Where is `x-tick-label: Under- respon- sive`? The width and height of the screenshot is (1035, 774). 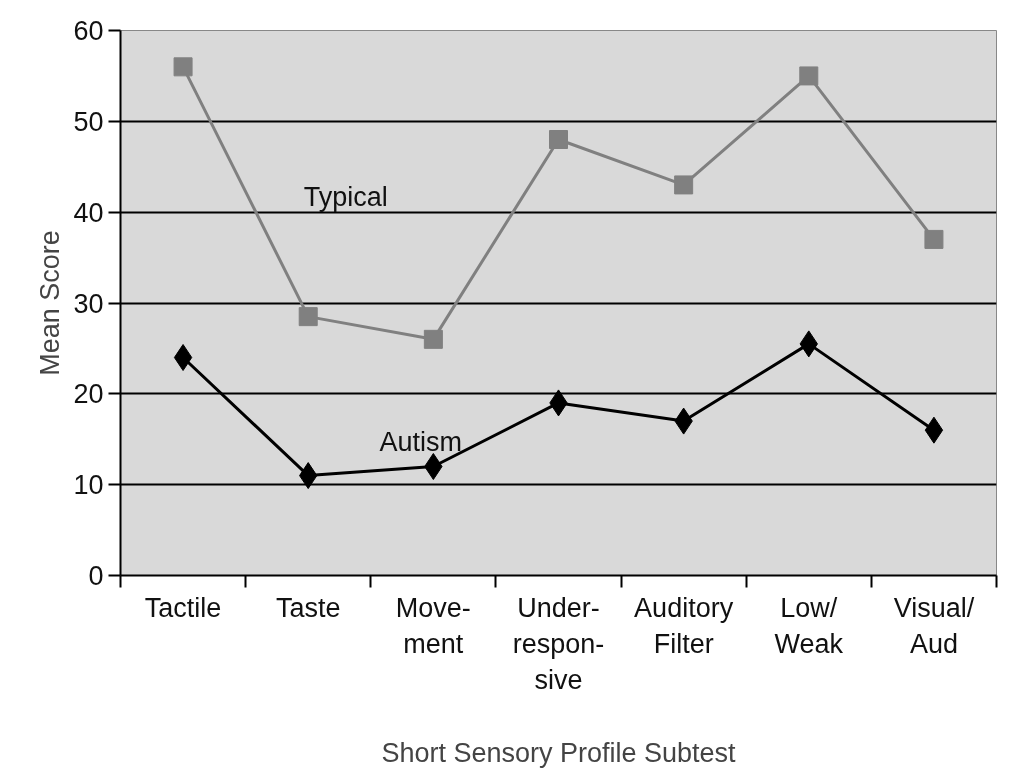 x-tick-label: Under- respon- sive is located at coordinates (558, 643).